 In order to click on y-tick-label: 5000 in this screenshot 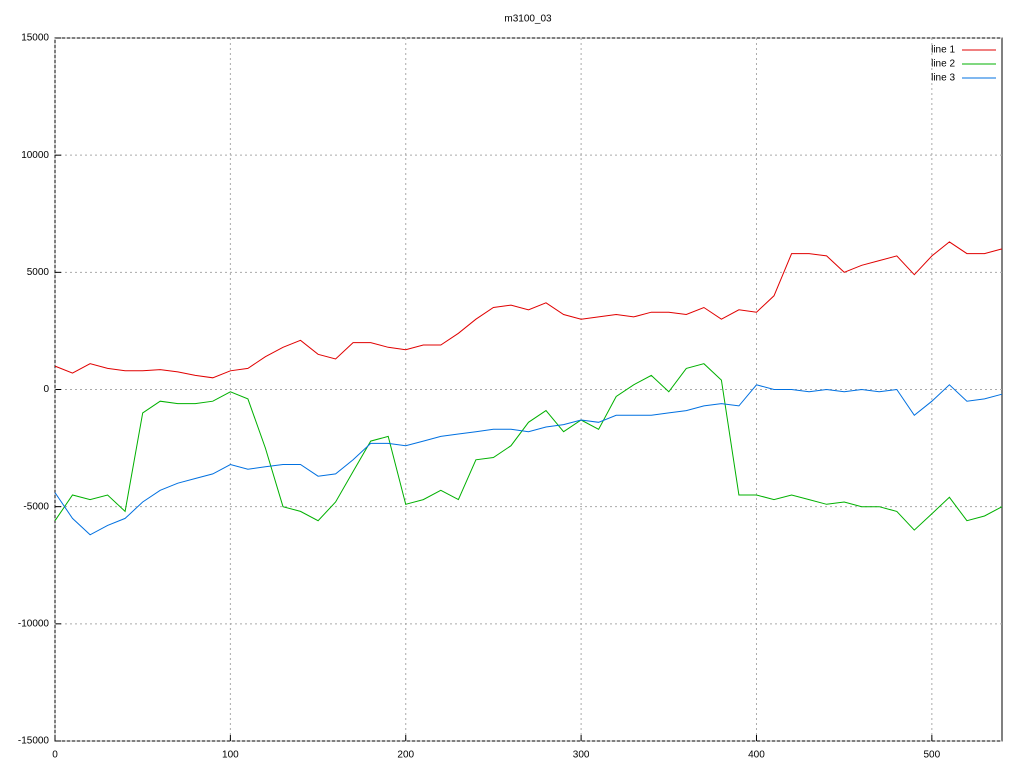, I will do `click(38, 272)`.